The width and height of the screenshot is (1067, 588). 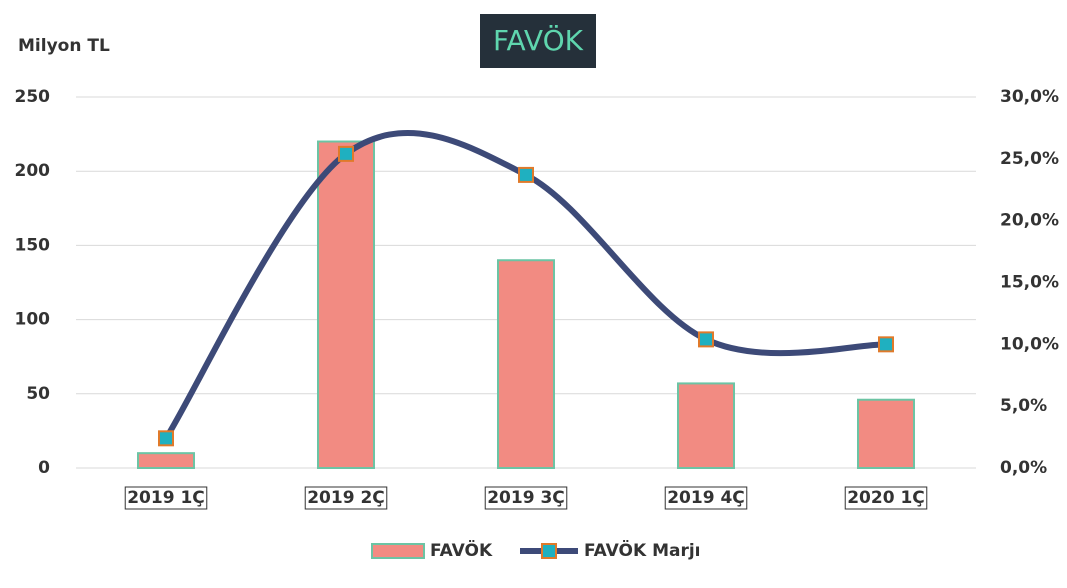 What do you see at coordinates (642, 550) in the screenshot?
I see `legend-label: FAVÖK Marjı` at bounding box center [642, 550].